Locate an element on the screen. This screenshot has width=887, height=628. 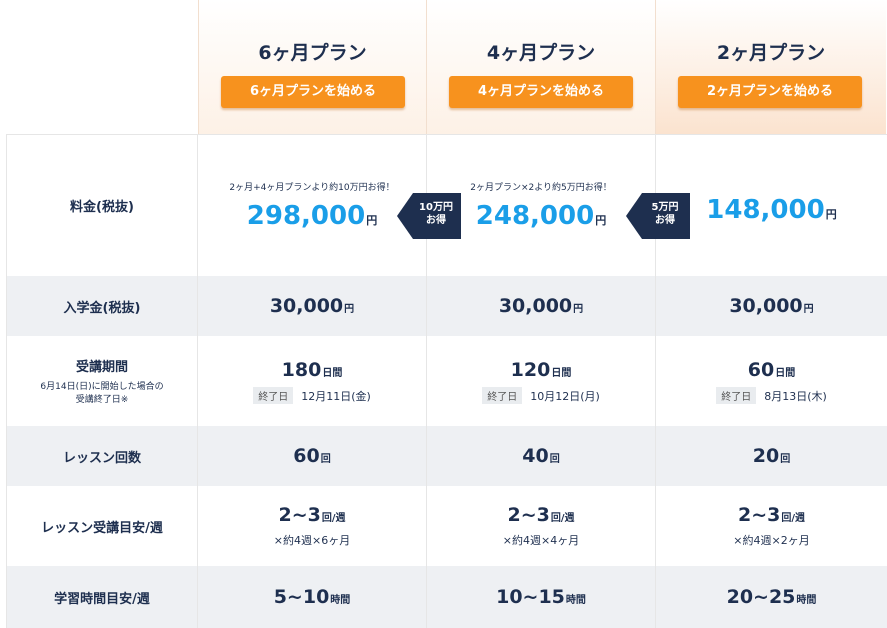
lessons-label: レッスン回数 is located at coordinates (102, 456).